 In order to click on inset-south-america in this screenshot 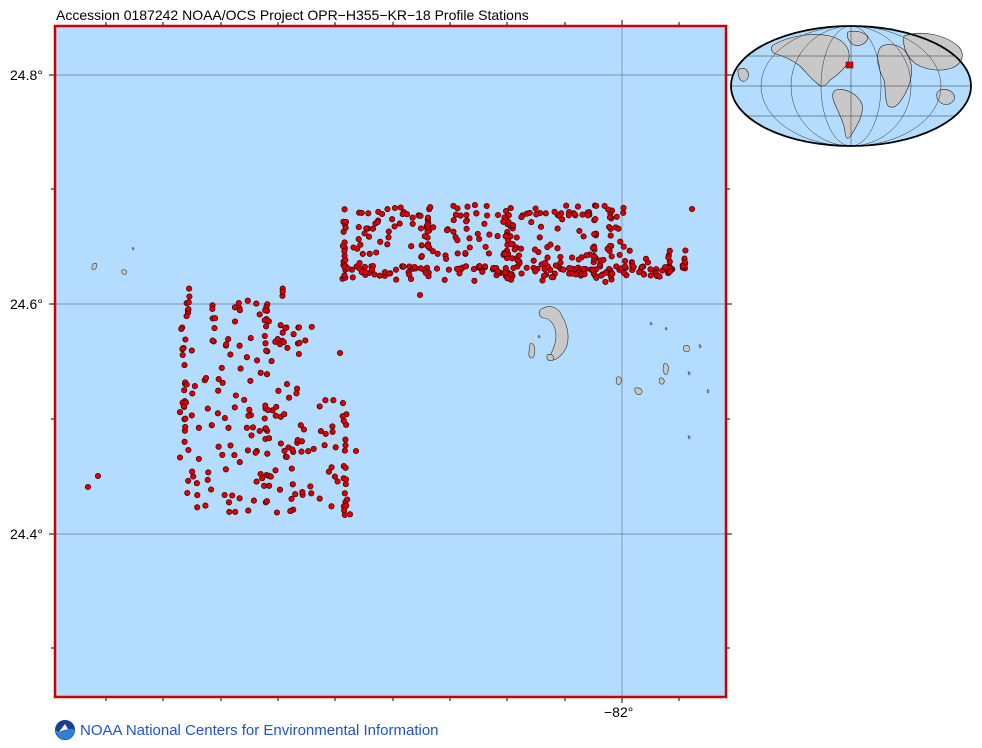, I will do `click(847, 114)`.